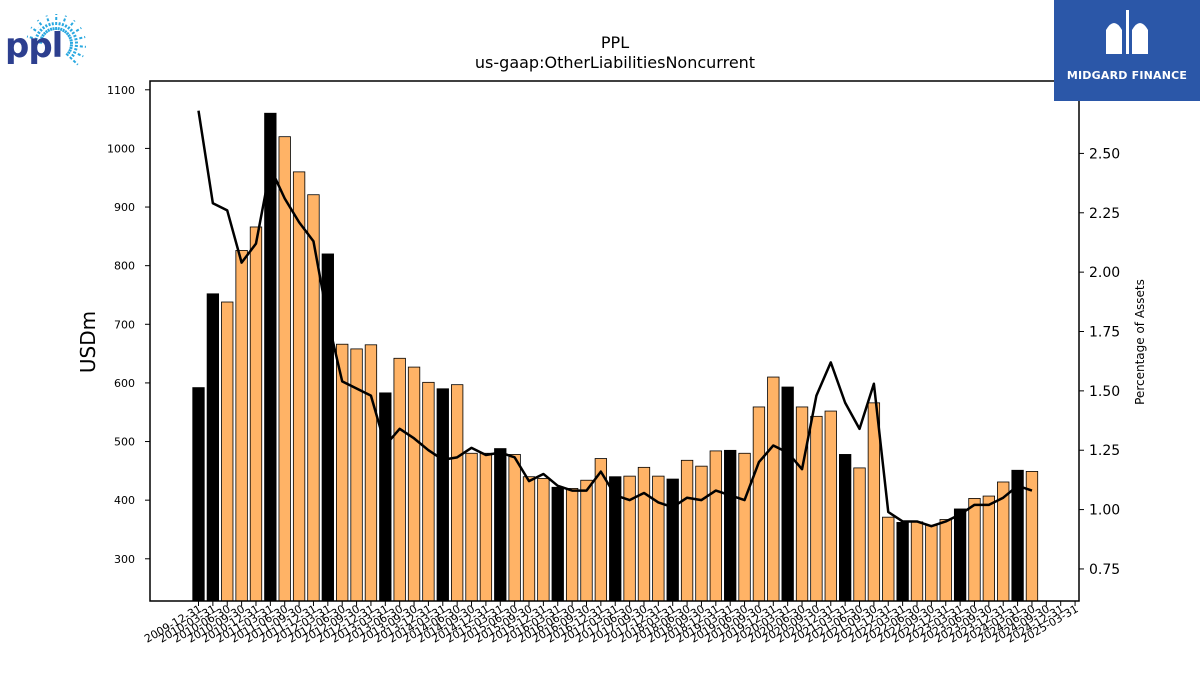  Describe the element at coordinates (124, 207) in the screenshot. I see `y-tick-label: 900` at that location.